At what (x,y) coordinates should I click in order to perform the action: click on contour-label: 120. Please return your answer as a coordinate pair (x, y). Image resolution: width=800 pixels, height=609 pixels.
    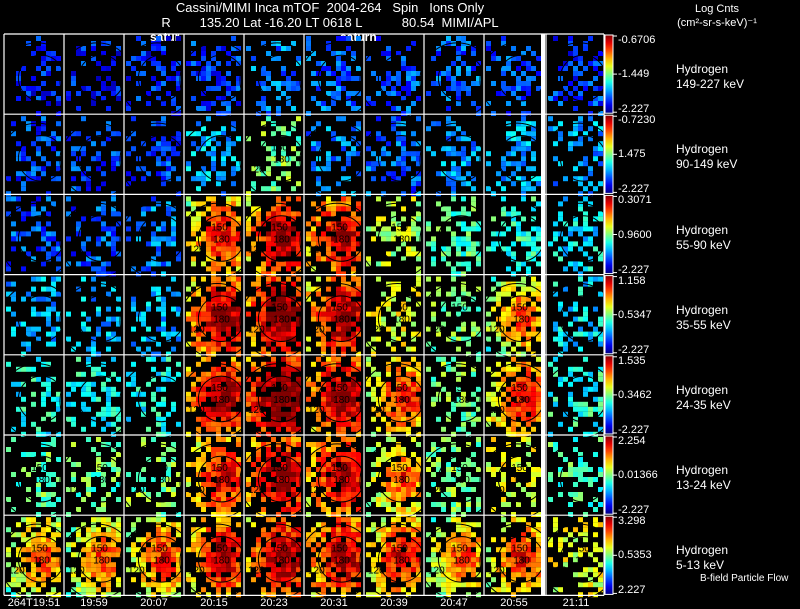
    Looking at the image, I should click on (496, 330).